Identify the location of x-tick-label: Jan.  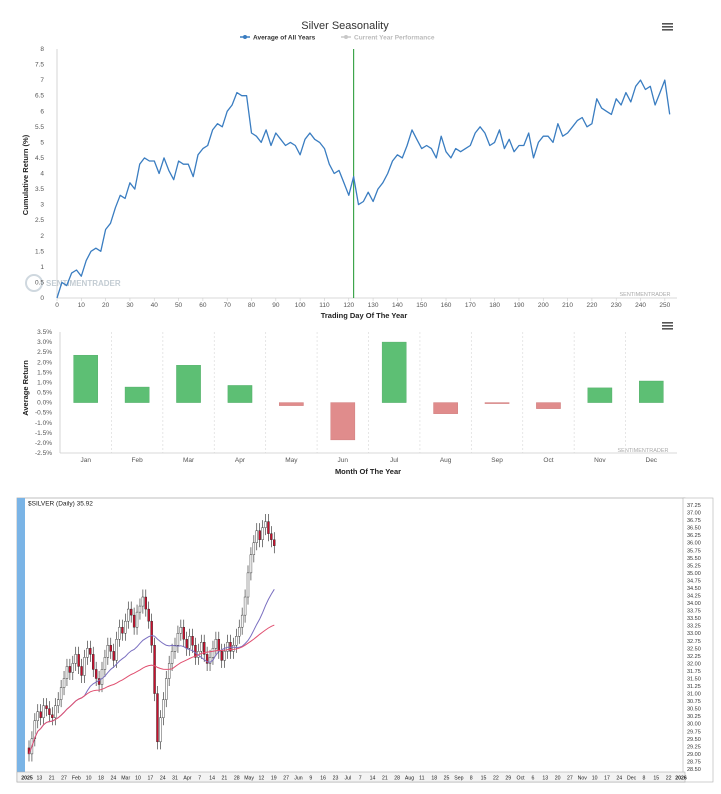
(85, 460).